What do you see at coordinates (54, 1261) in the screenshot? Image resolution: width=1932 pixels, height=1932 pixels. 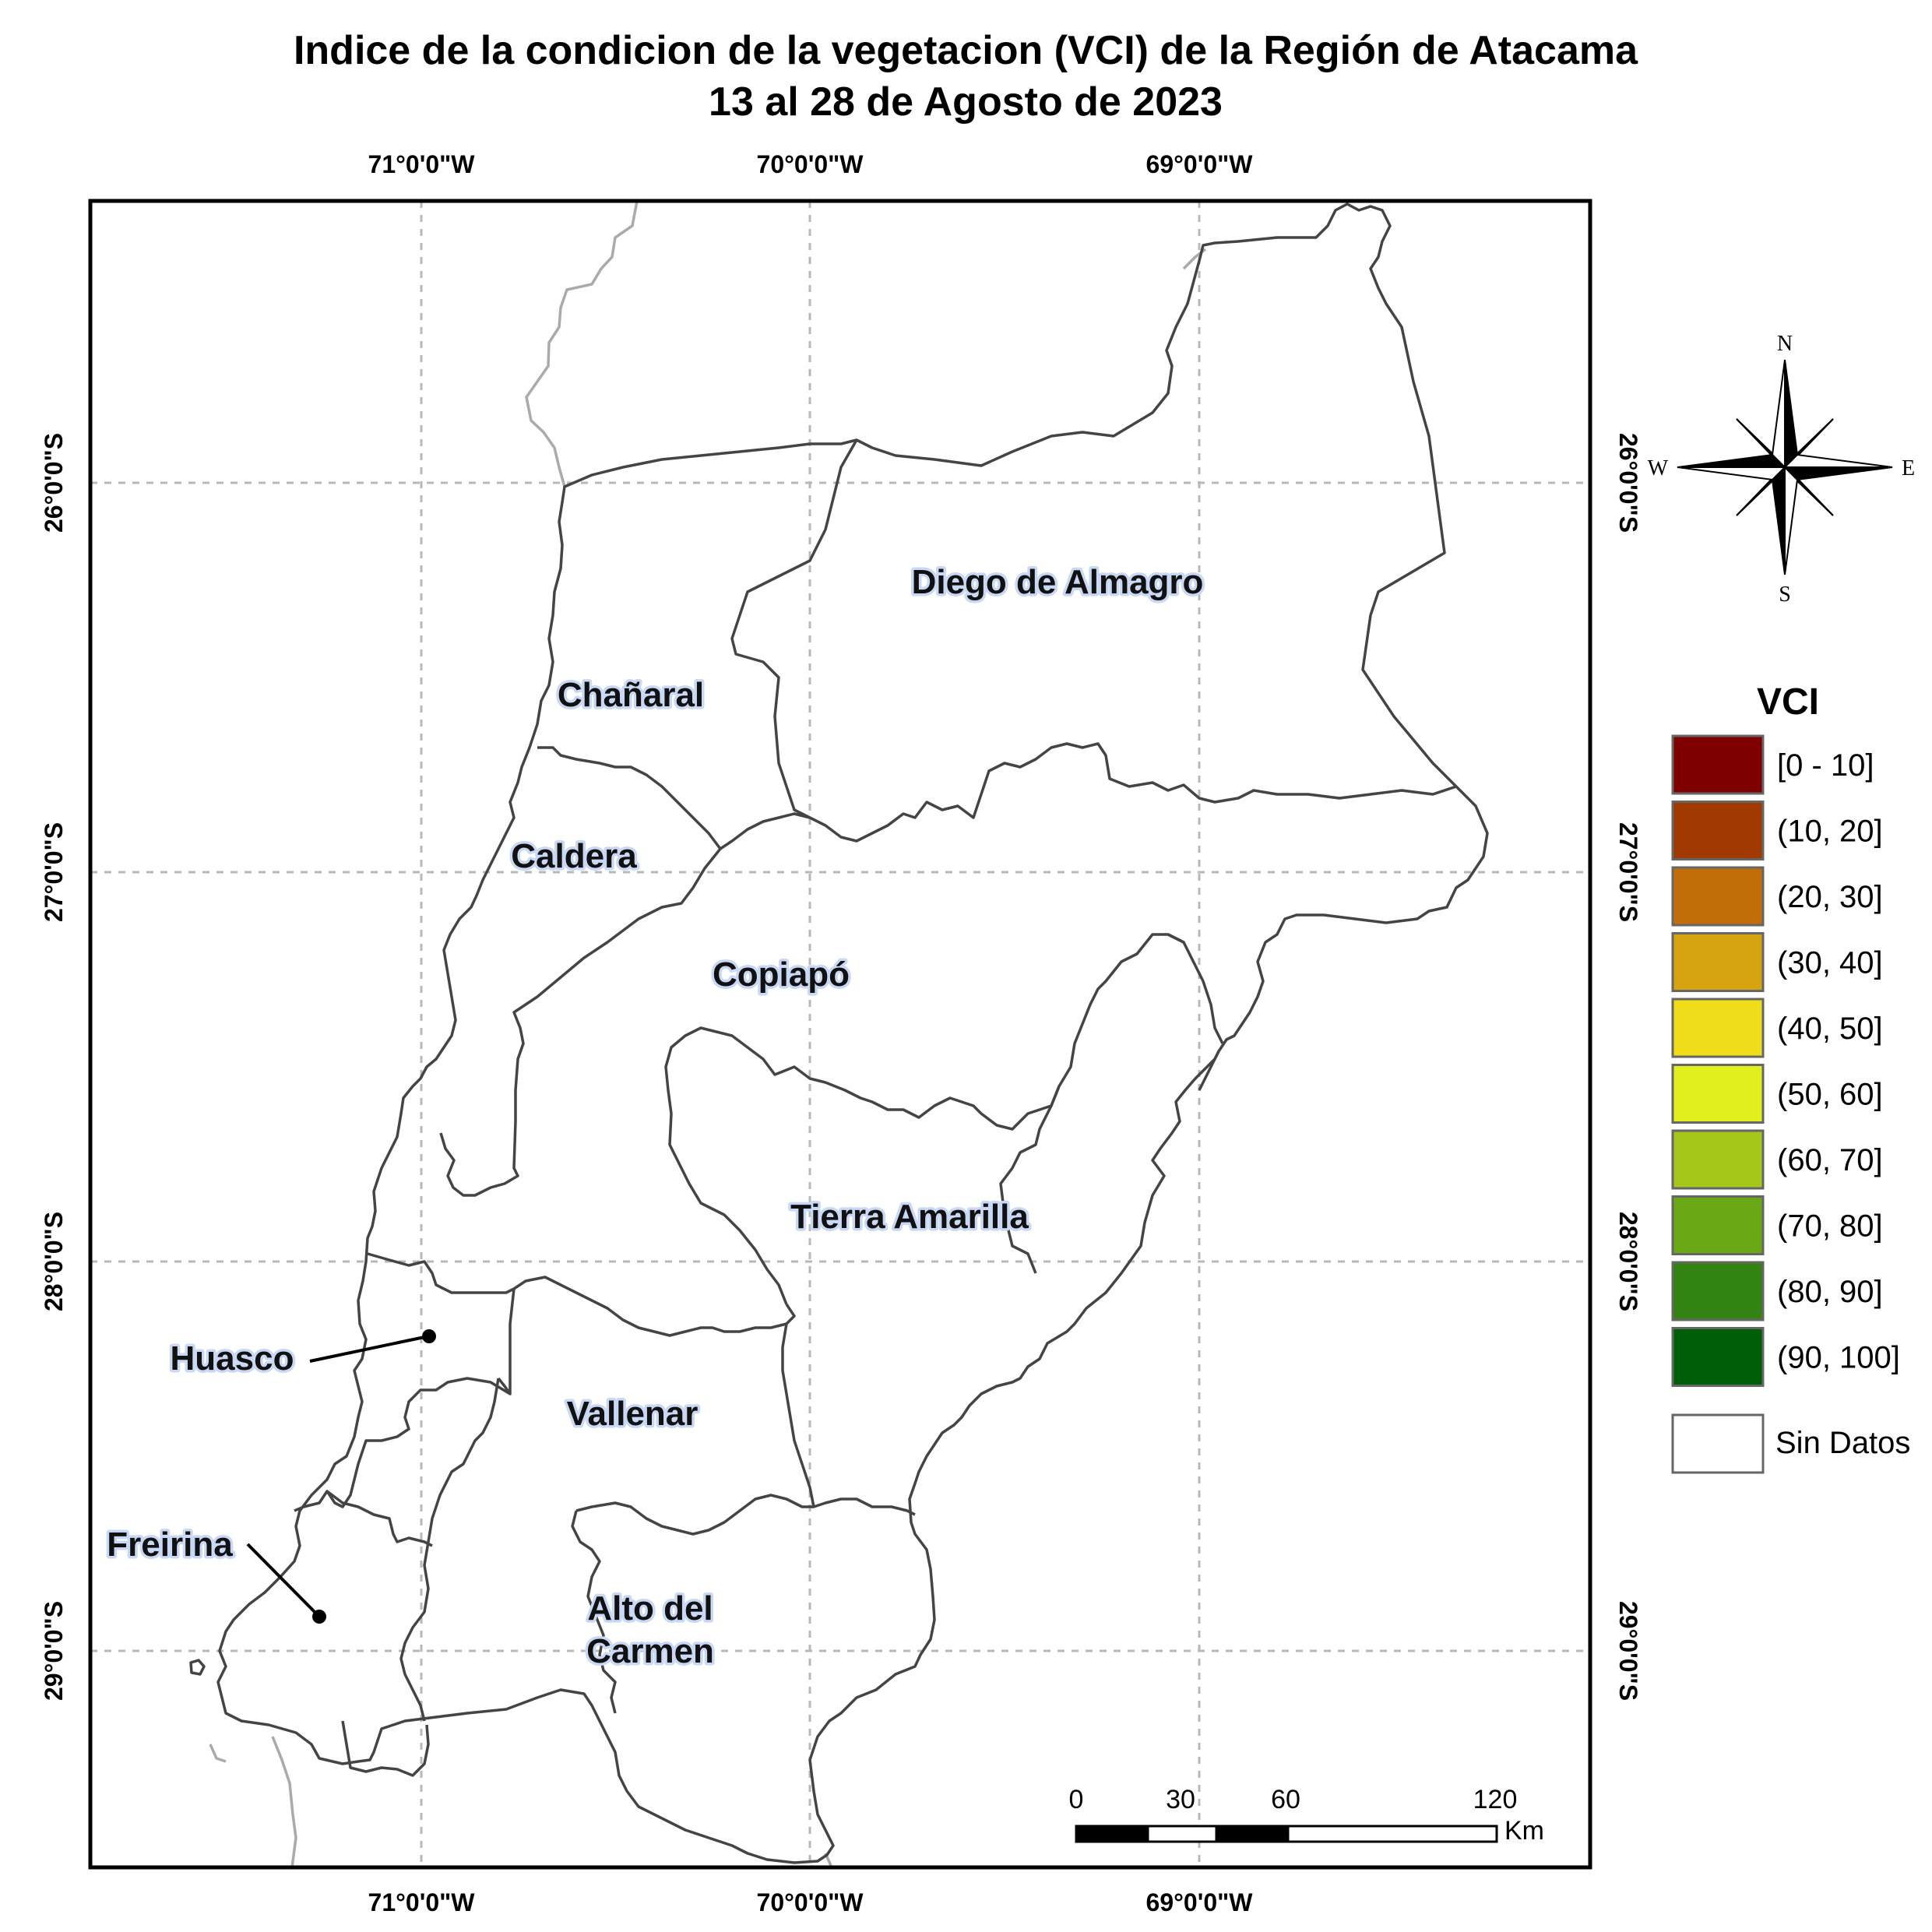 I see `lat-label-left-28: 28°0'0"S` at bounding box center [54, 1261].